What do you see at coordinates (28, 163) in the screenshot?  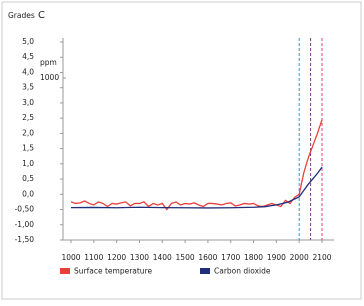 I see `y-tick-label: 1,0` at bounding box center [28, 163].